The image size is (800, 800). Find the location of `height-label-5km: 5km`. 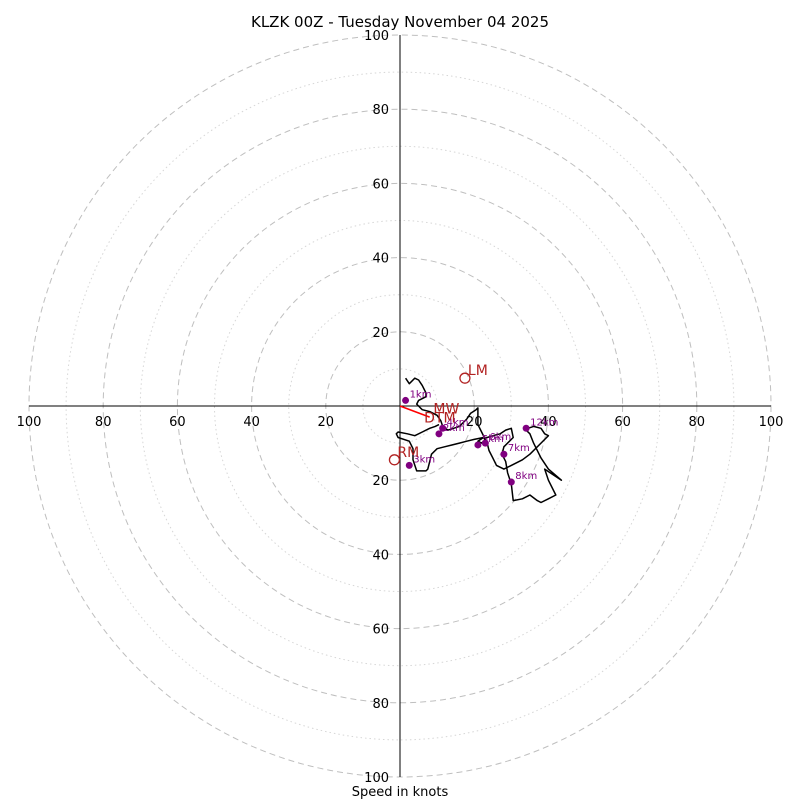

height-label-5km: 5km is located at coordinates (493, 439).